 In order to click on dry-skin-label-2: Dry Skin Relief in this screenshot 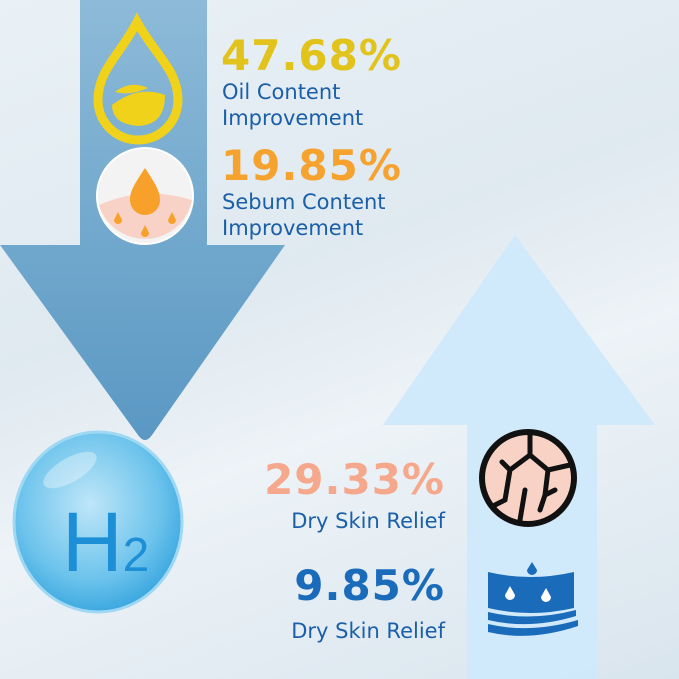, I will do `click(368, 631)`.